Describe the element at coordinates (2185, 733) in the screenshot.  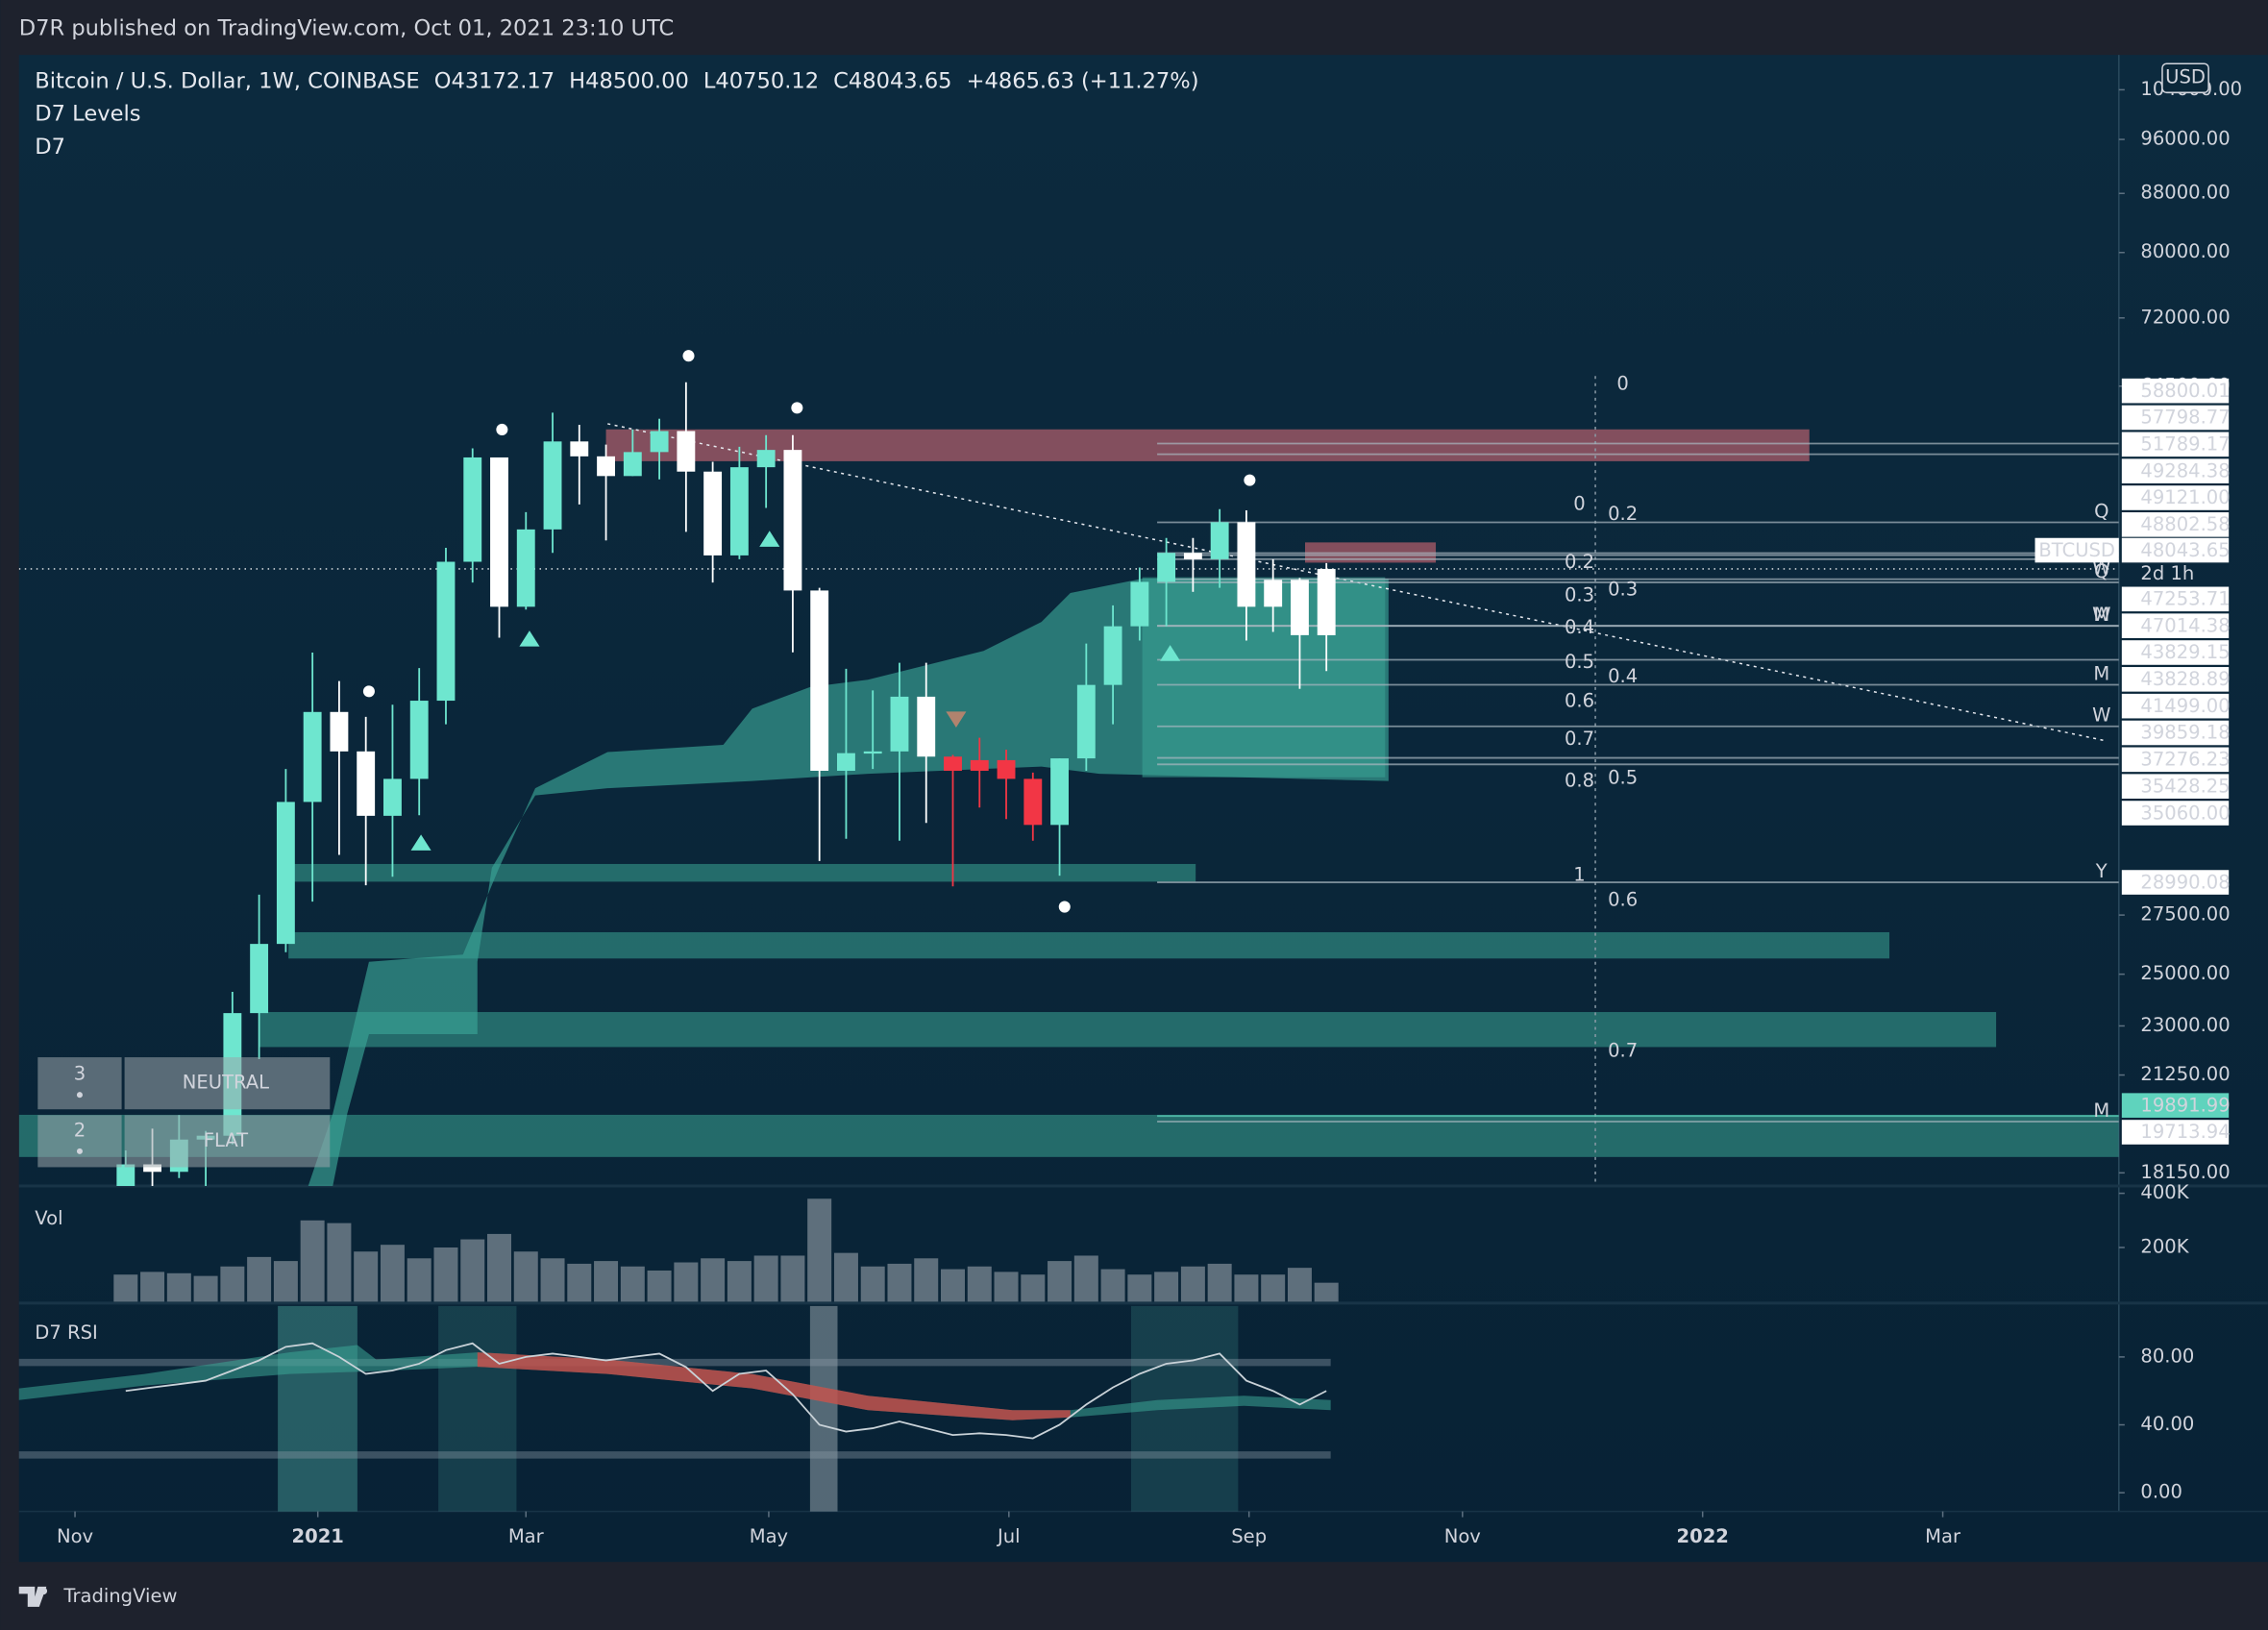
I see `level-label: 39859.18` at that location.